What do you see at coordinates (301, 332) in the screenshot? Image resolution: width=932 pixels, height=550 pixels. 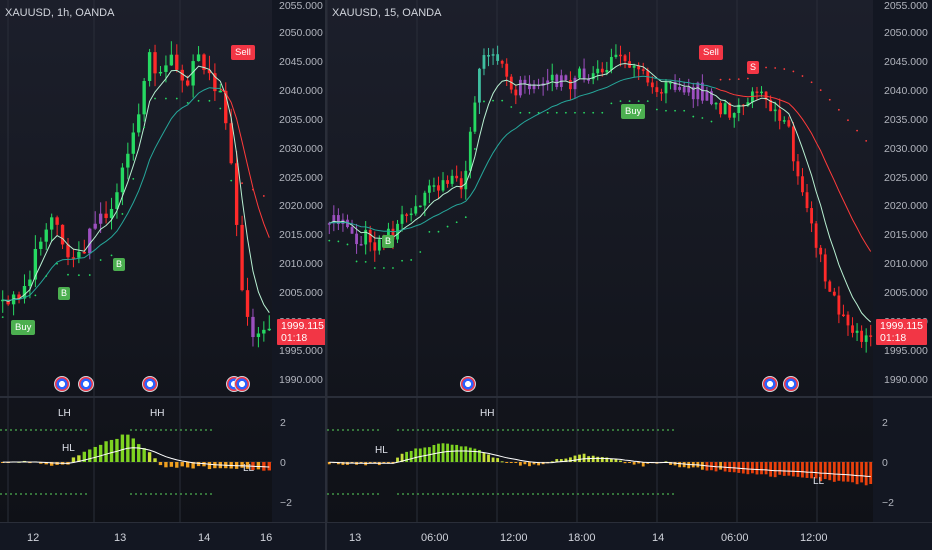 I see `last-price-badge: 1999.115 01:18` at bounding box center [301, 332].